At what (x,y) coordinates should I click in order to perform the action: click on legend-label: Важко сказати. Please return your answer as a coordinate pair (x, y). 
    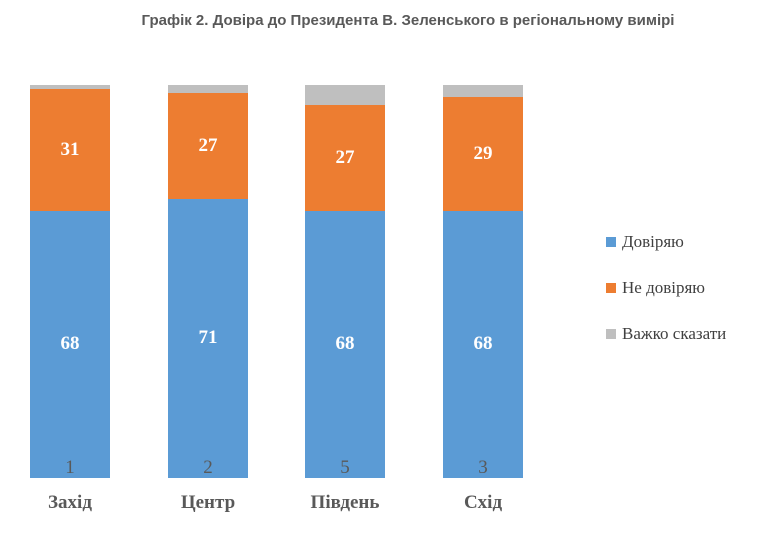
    Looking at the image, I should click on (674, 333).